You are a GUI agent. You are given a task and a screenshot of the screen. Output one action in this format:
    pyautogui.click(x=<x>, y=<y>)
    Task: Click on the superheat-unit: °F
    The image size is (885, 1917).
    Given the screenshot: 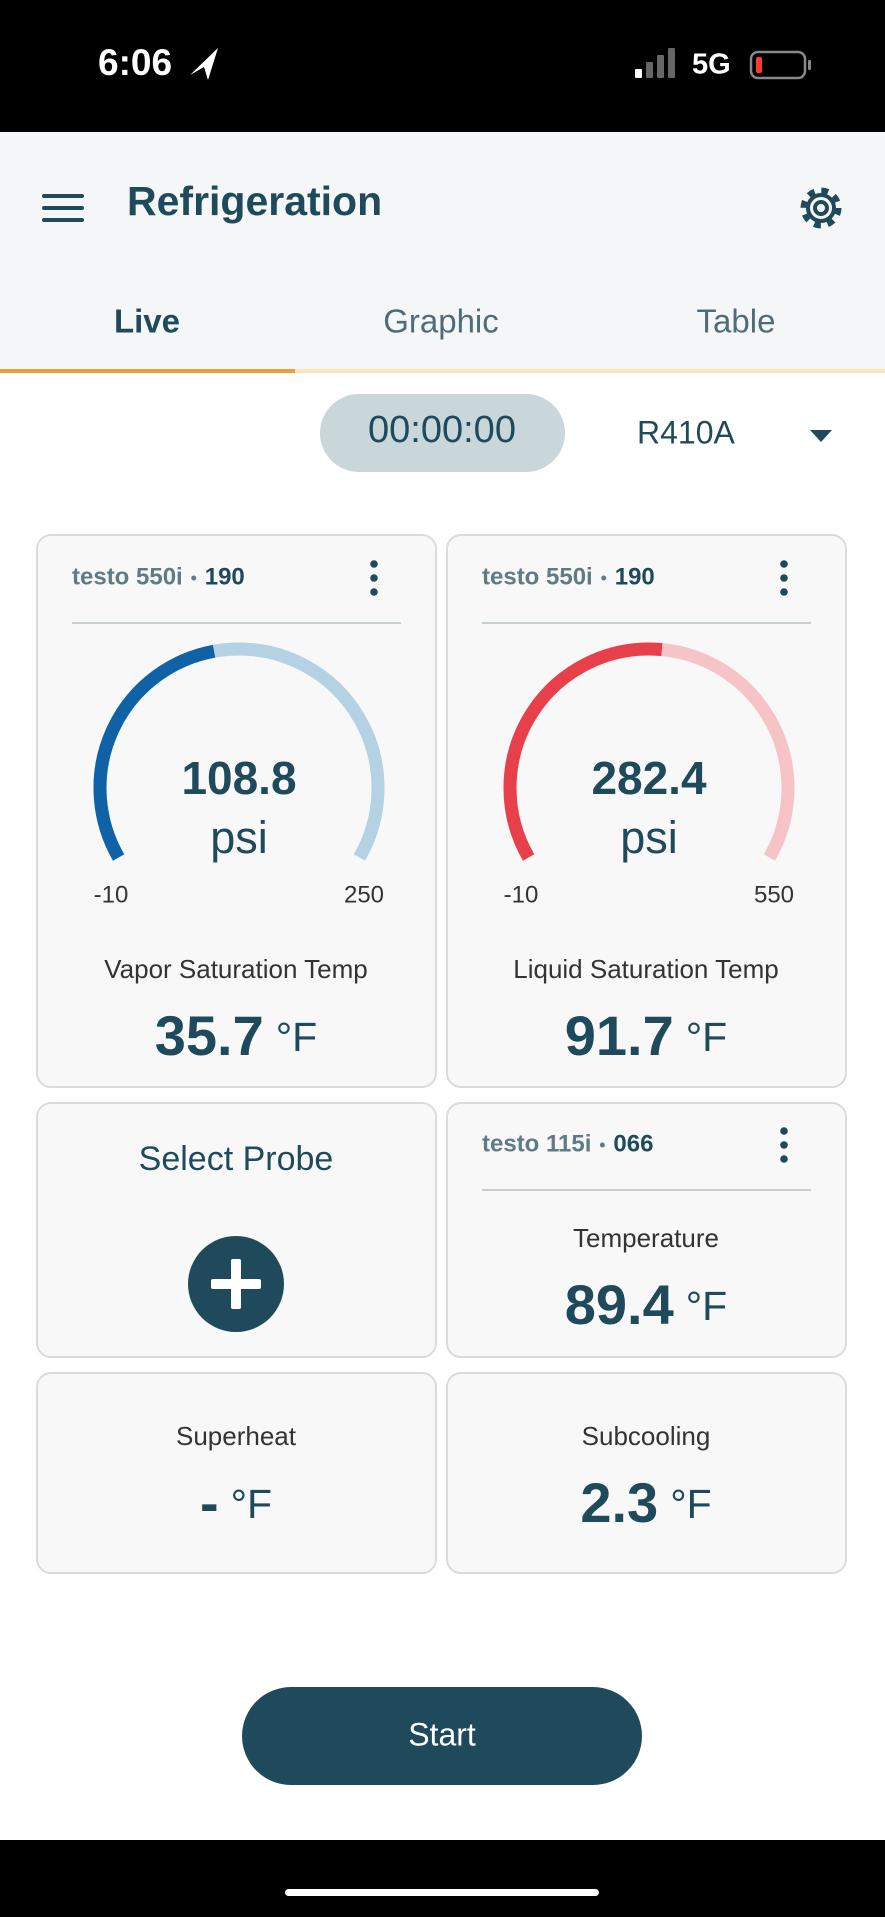 What is the action you would take?
    pyautogui.click(x=251, y=1504)
    